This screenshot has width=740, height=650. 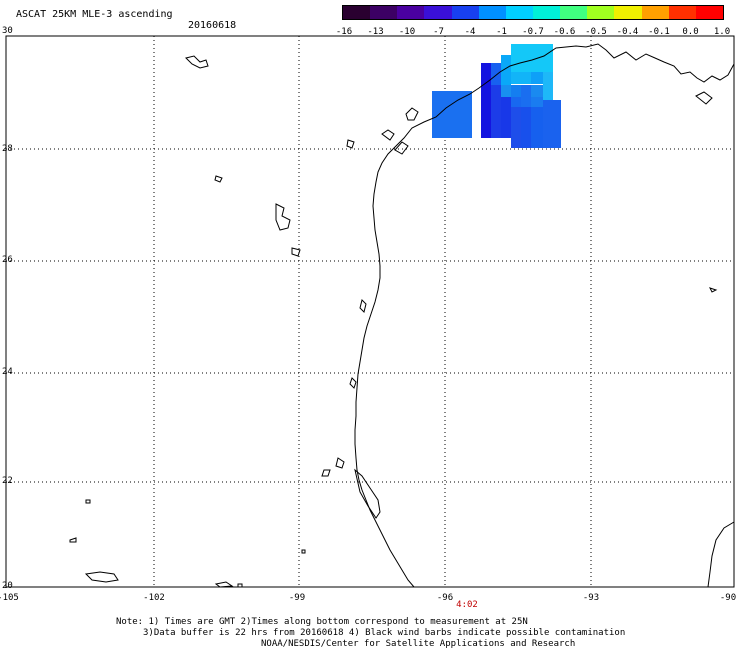 I want to click on color-scale-label: -0.7, so click(x=533, y=32).